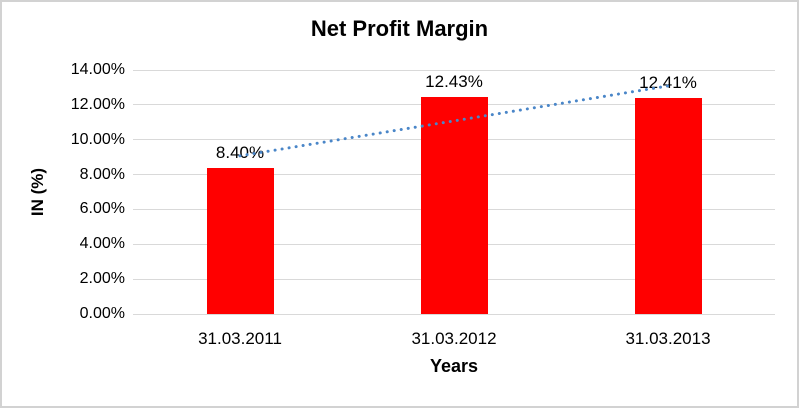  I want to click on y-tick-label: 10.00%, so click(97, 139).